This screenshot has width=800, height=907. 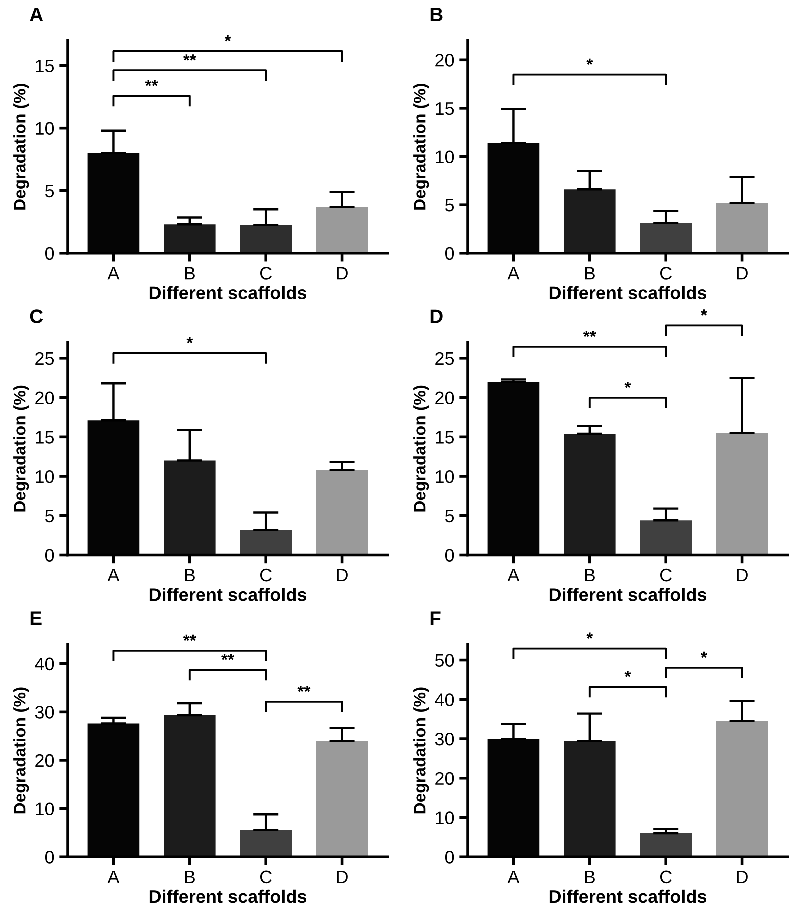 I want to click on chart-title: A, so click(x=37, y=15).